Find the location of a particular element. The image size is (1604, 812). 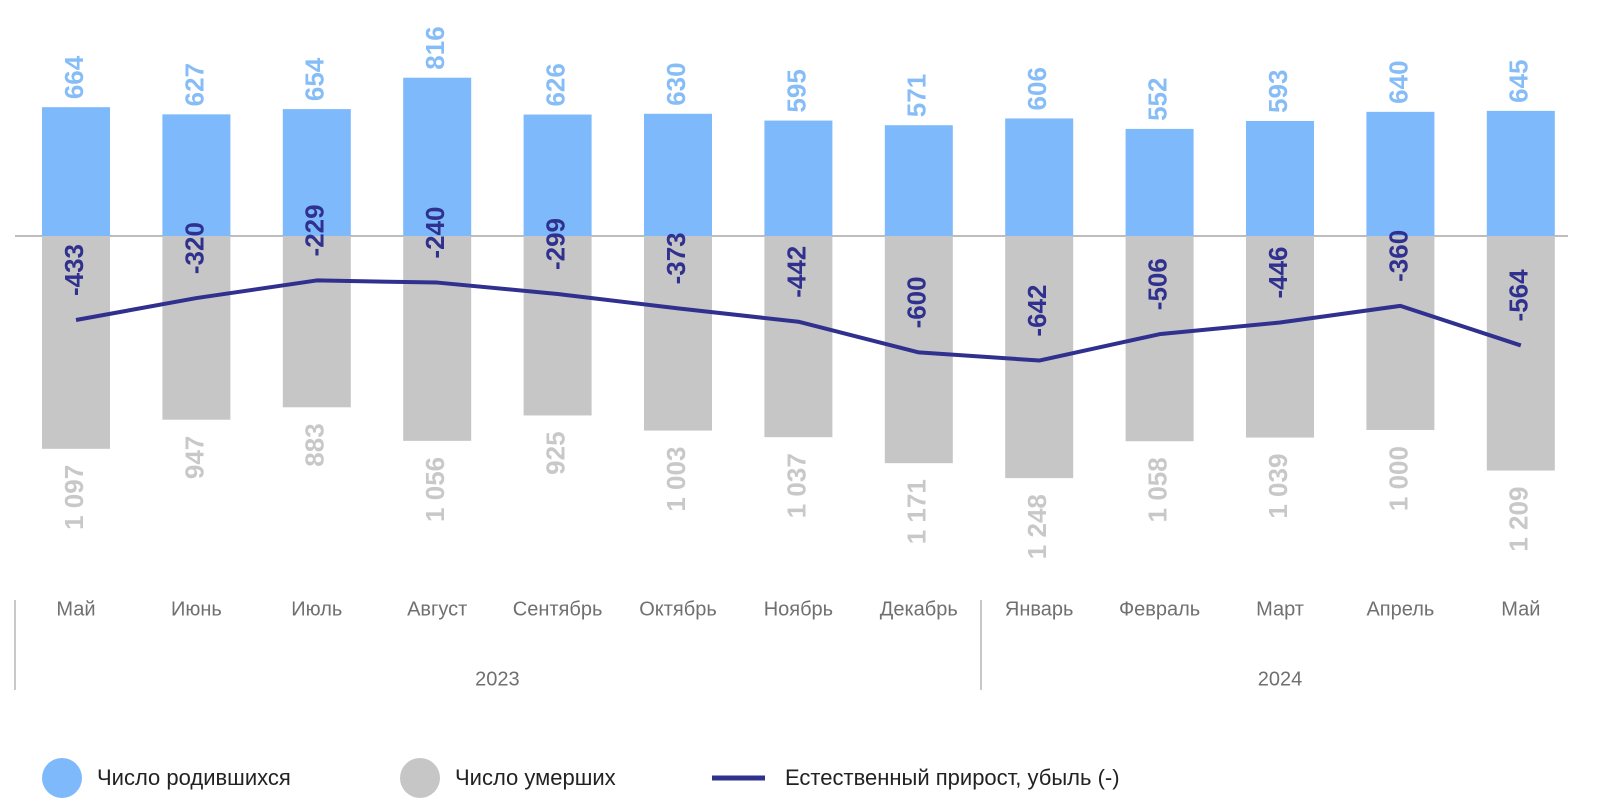

group-label: 2023 is located at coordinates (497, 679).